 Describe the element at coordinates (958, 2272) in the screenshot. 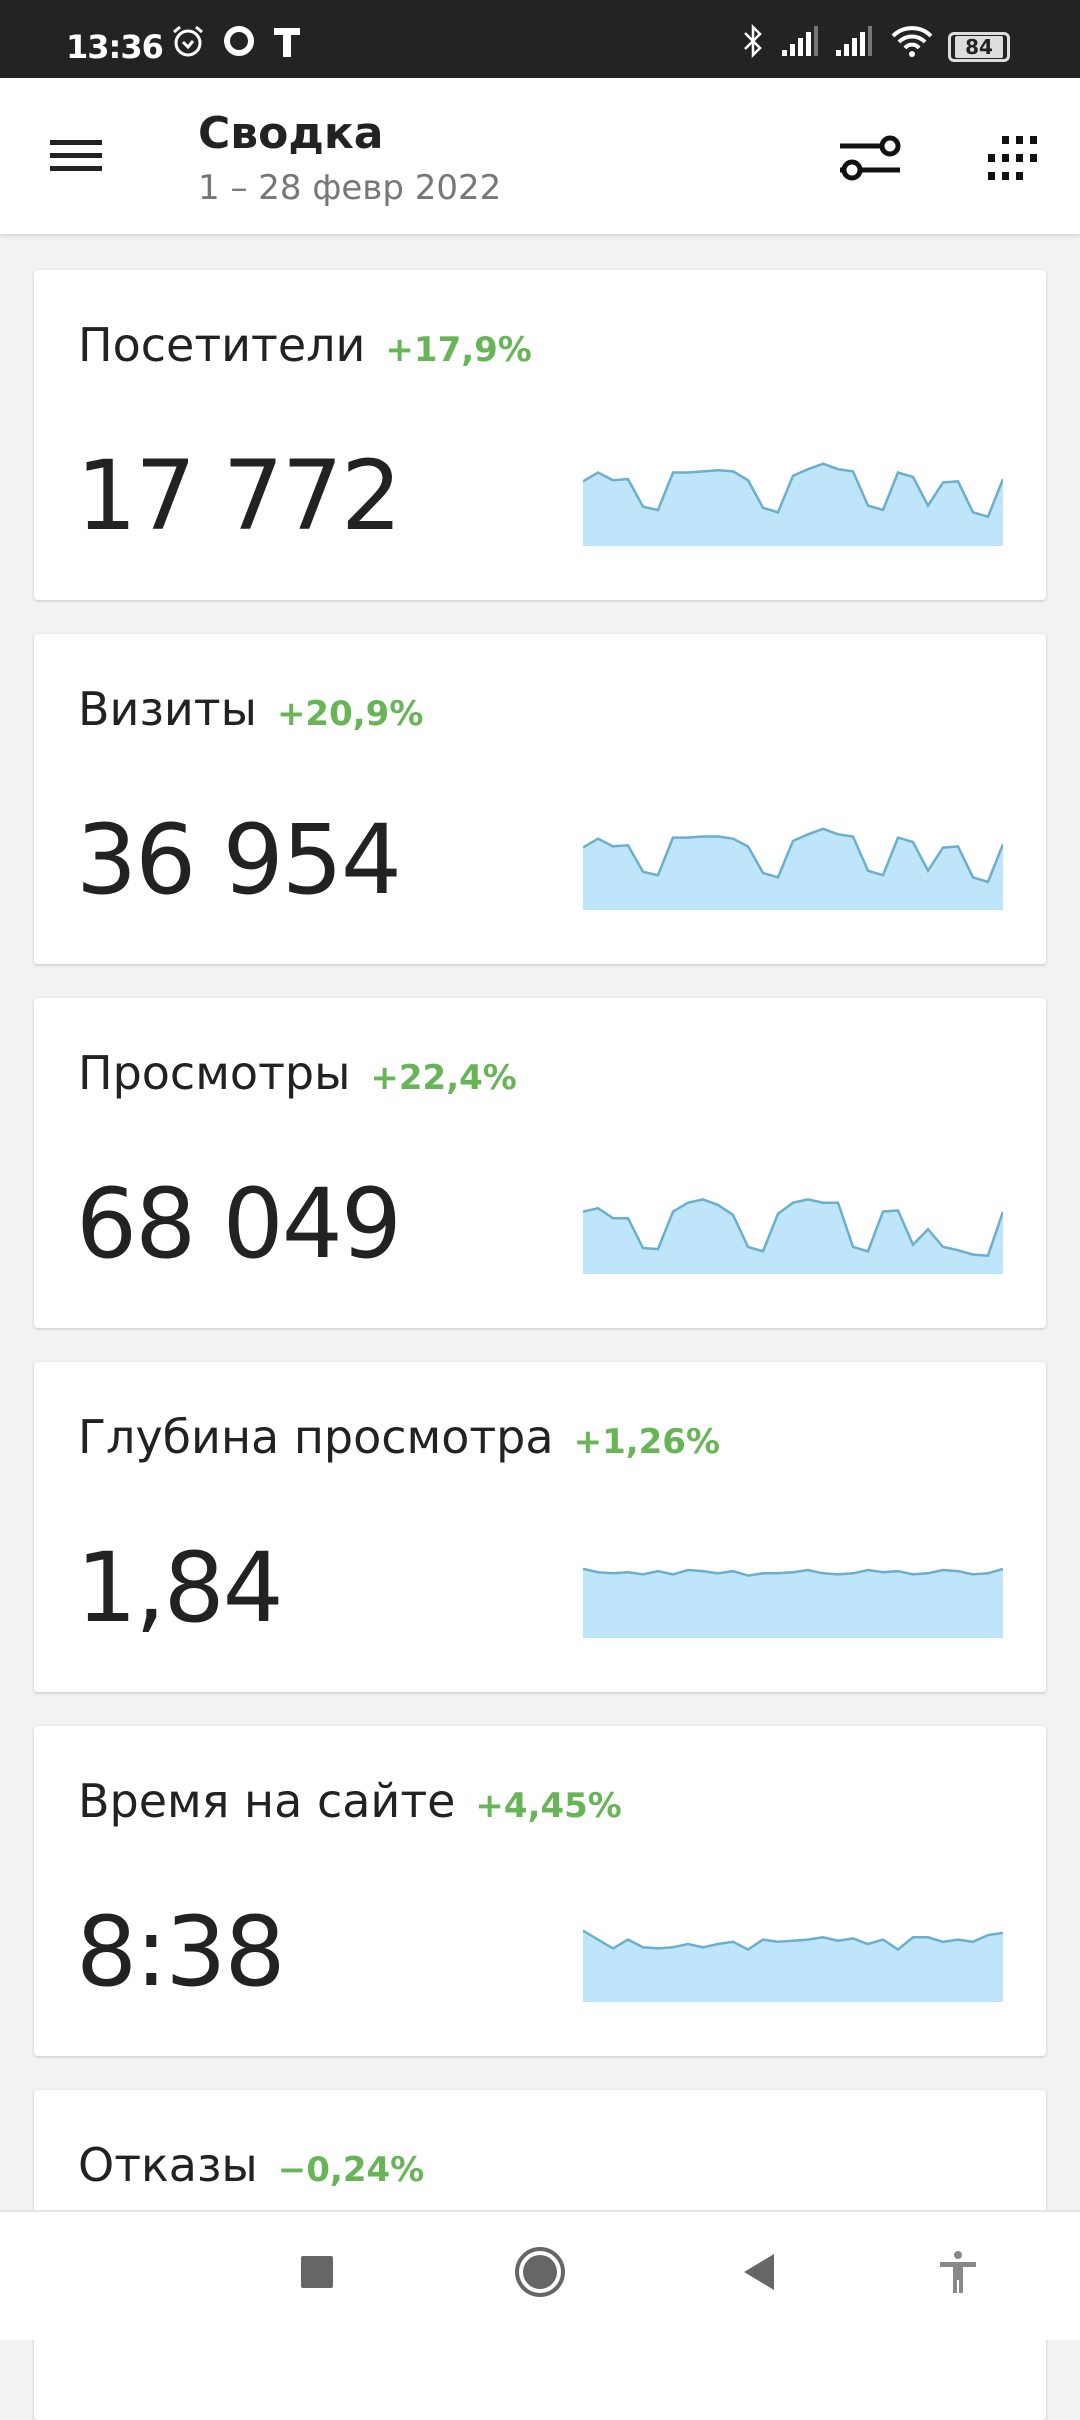

I see `accessibility-icon` at that location.